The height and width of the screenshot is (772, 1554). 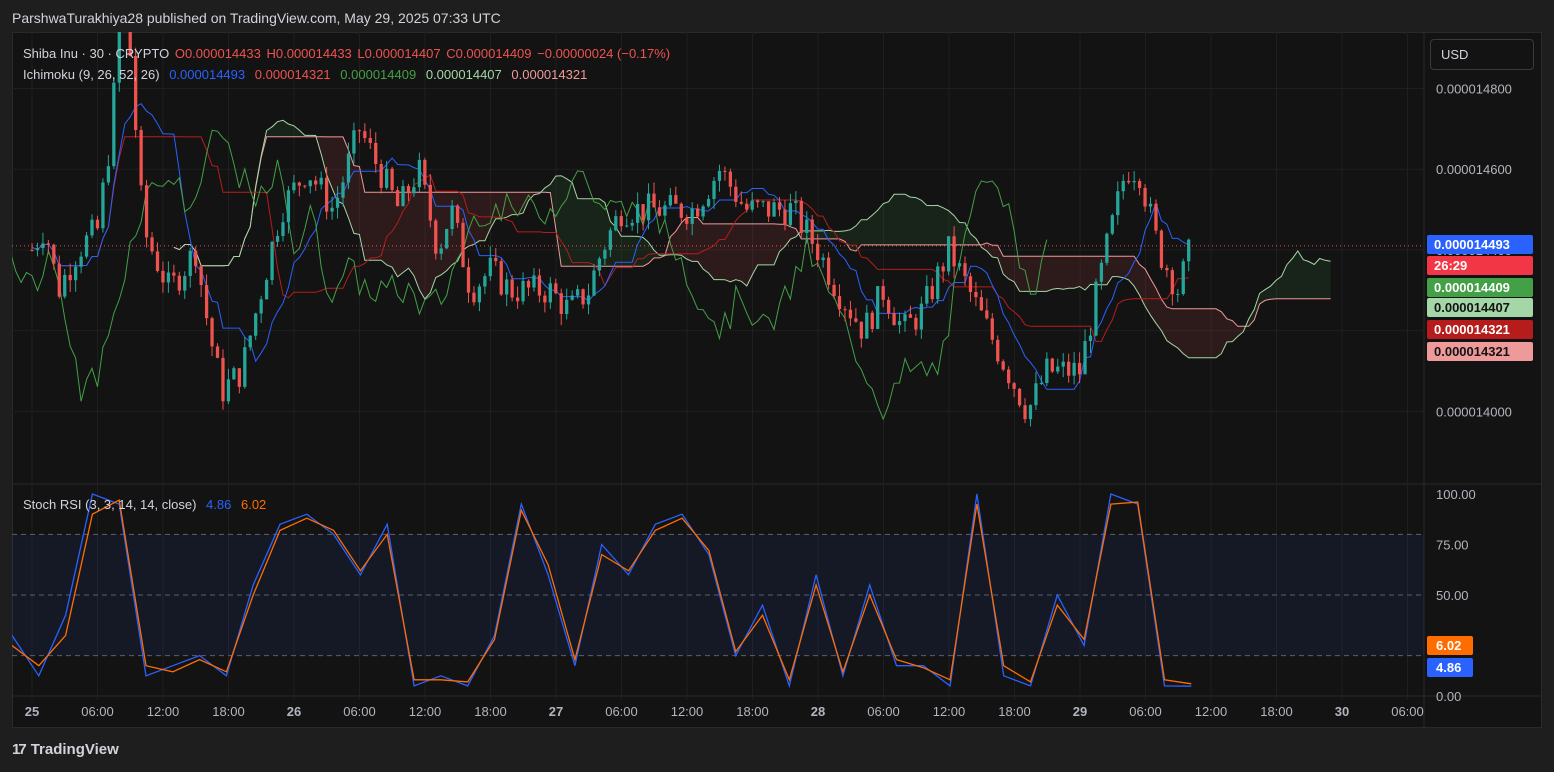 What do you see at coordinates (1452, 545) in the screenshot?
I see `stoch-tick-label: 75.00` at bounding box center [1452, 545].